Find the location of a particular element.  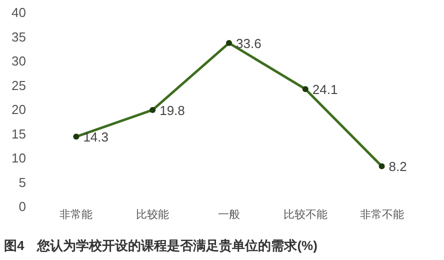

y-tick-label: 40 is located at coordinates (19, 12).